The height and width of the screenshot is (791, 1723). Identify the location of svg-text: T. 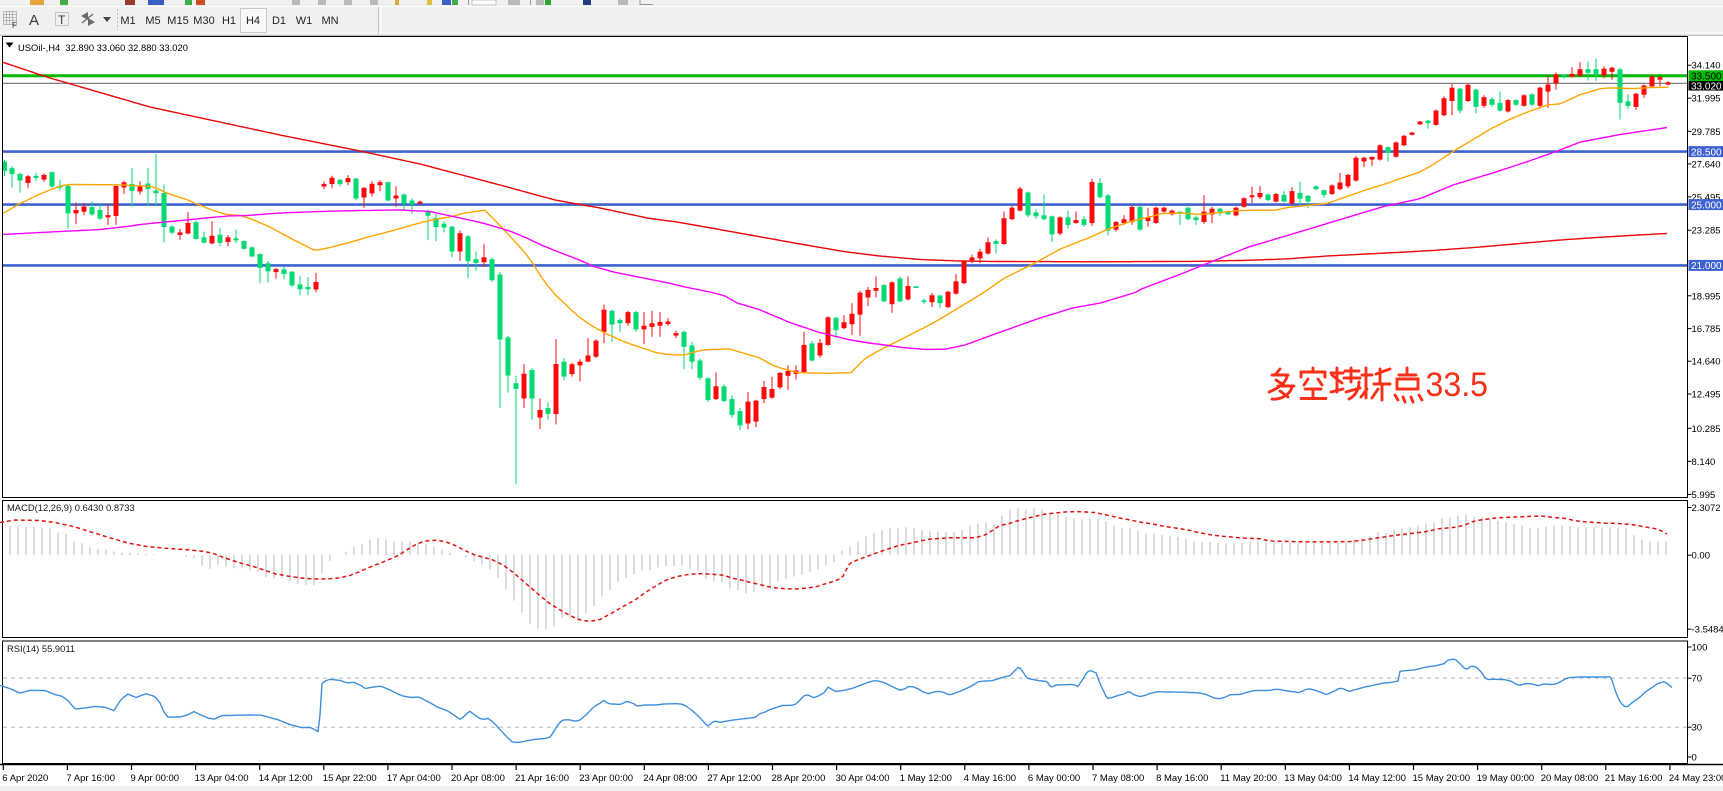
(62, 20).